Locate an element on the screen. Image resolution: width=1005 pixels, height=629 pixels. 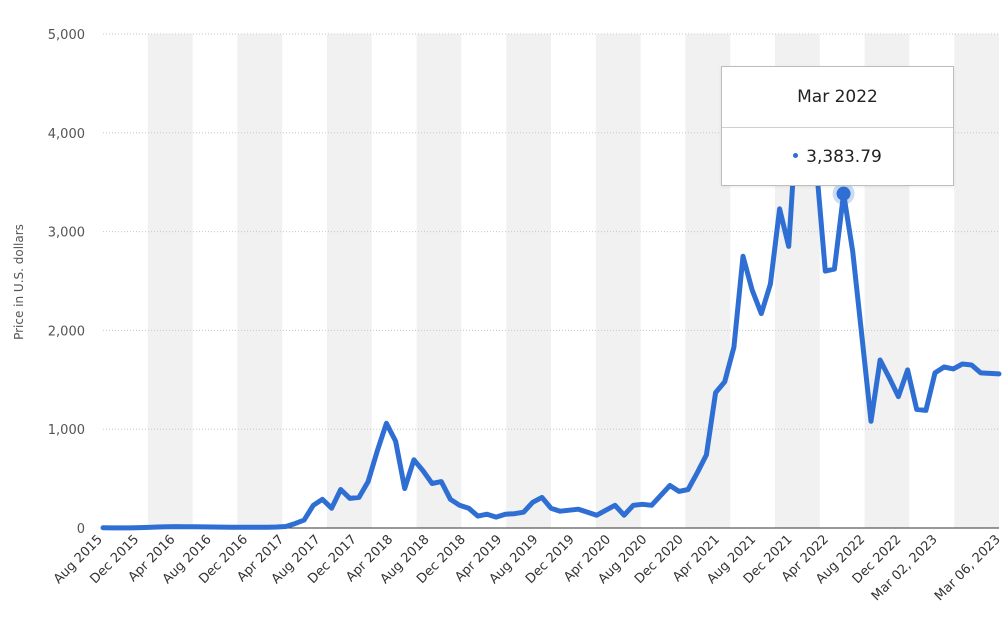
tooltip-title: Mar 2022 is located at coordinates (837, 97).